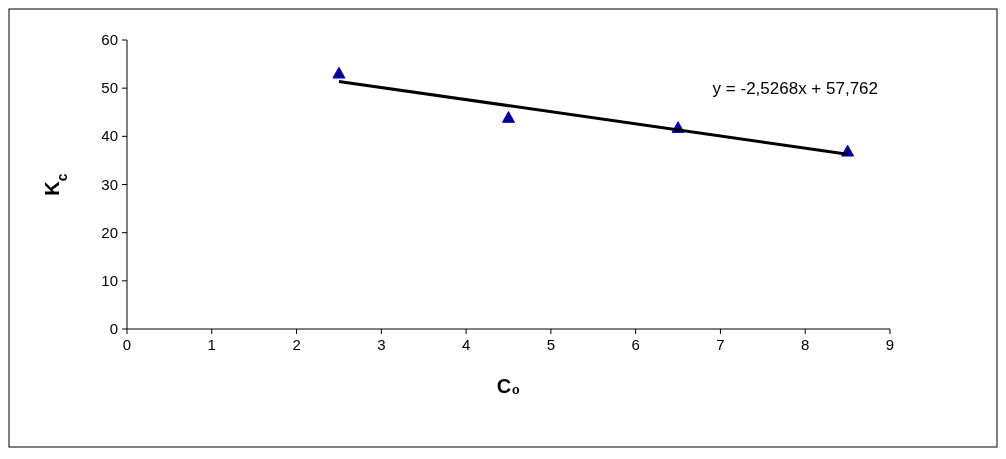 The width and height of the screenshot is (1006, 459). I want to click on x-tick-label: 7, so click(720, 344).